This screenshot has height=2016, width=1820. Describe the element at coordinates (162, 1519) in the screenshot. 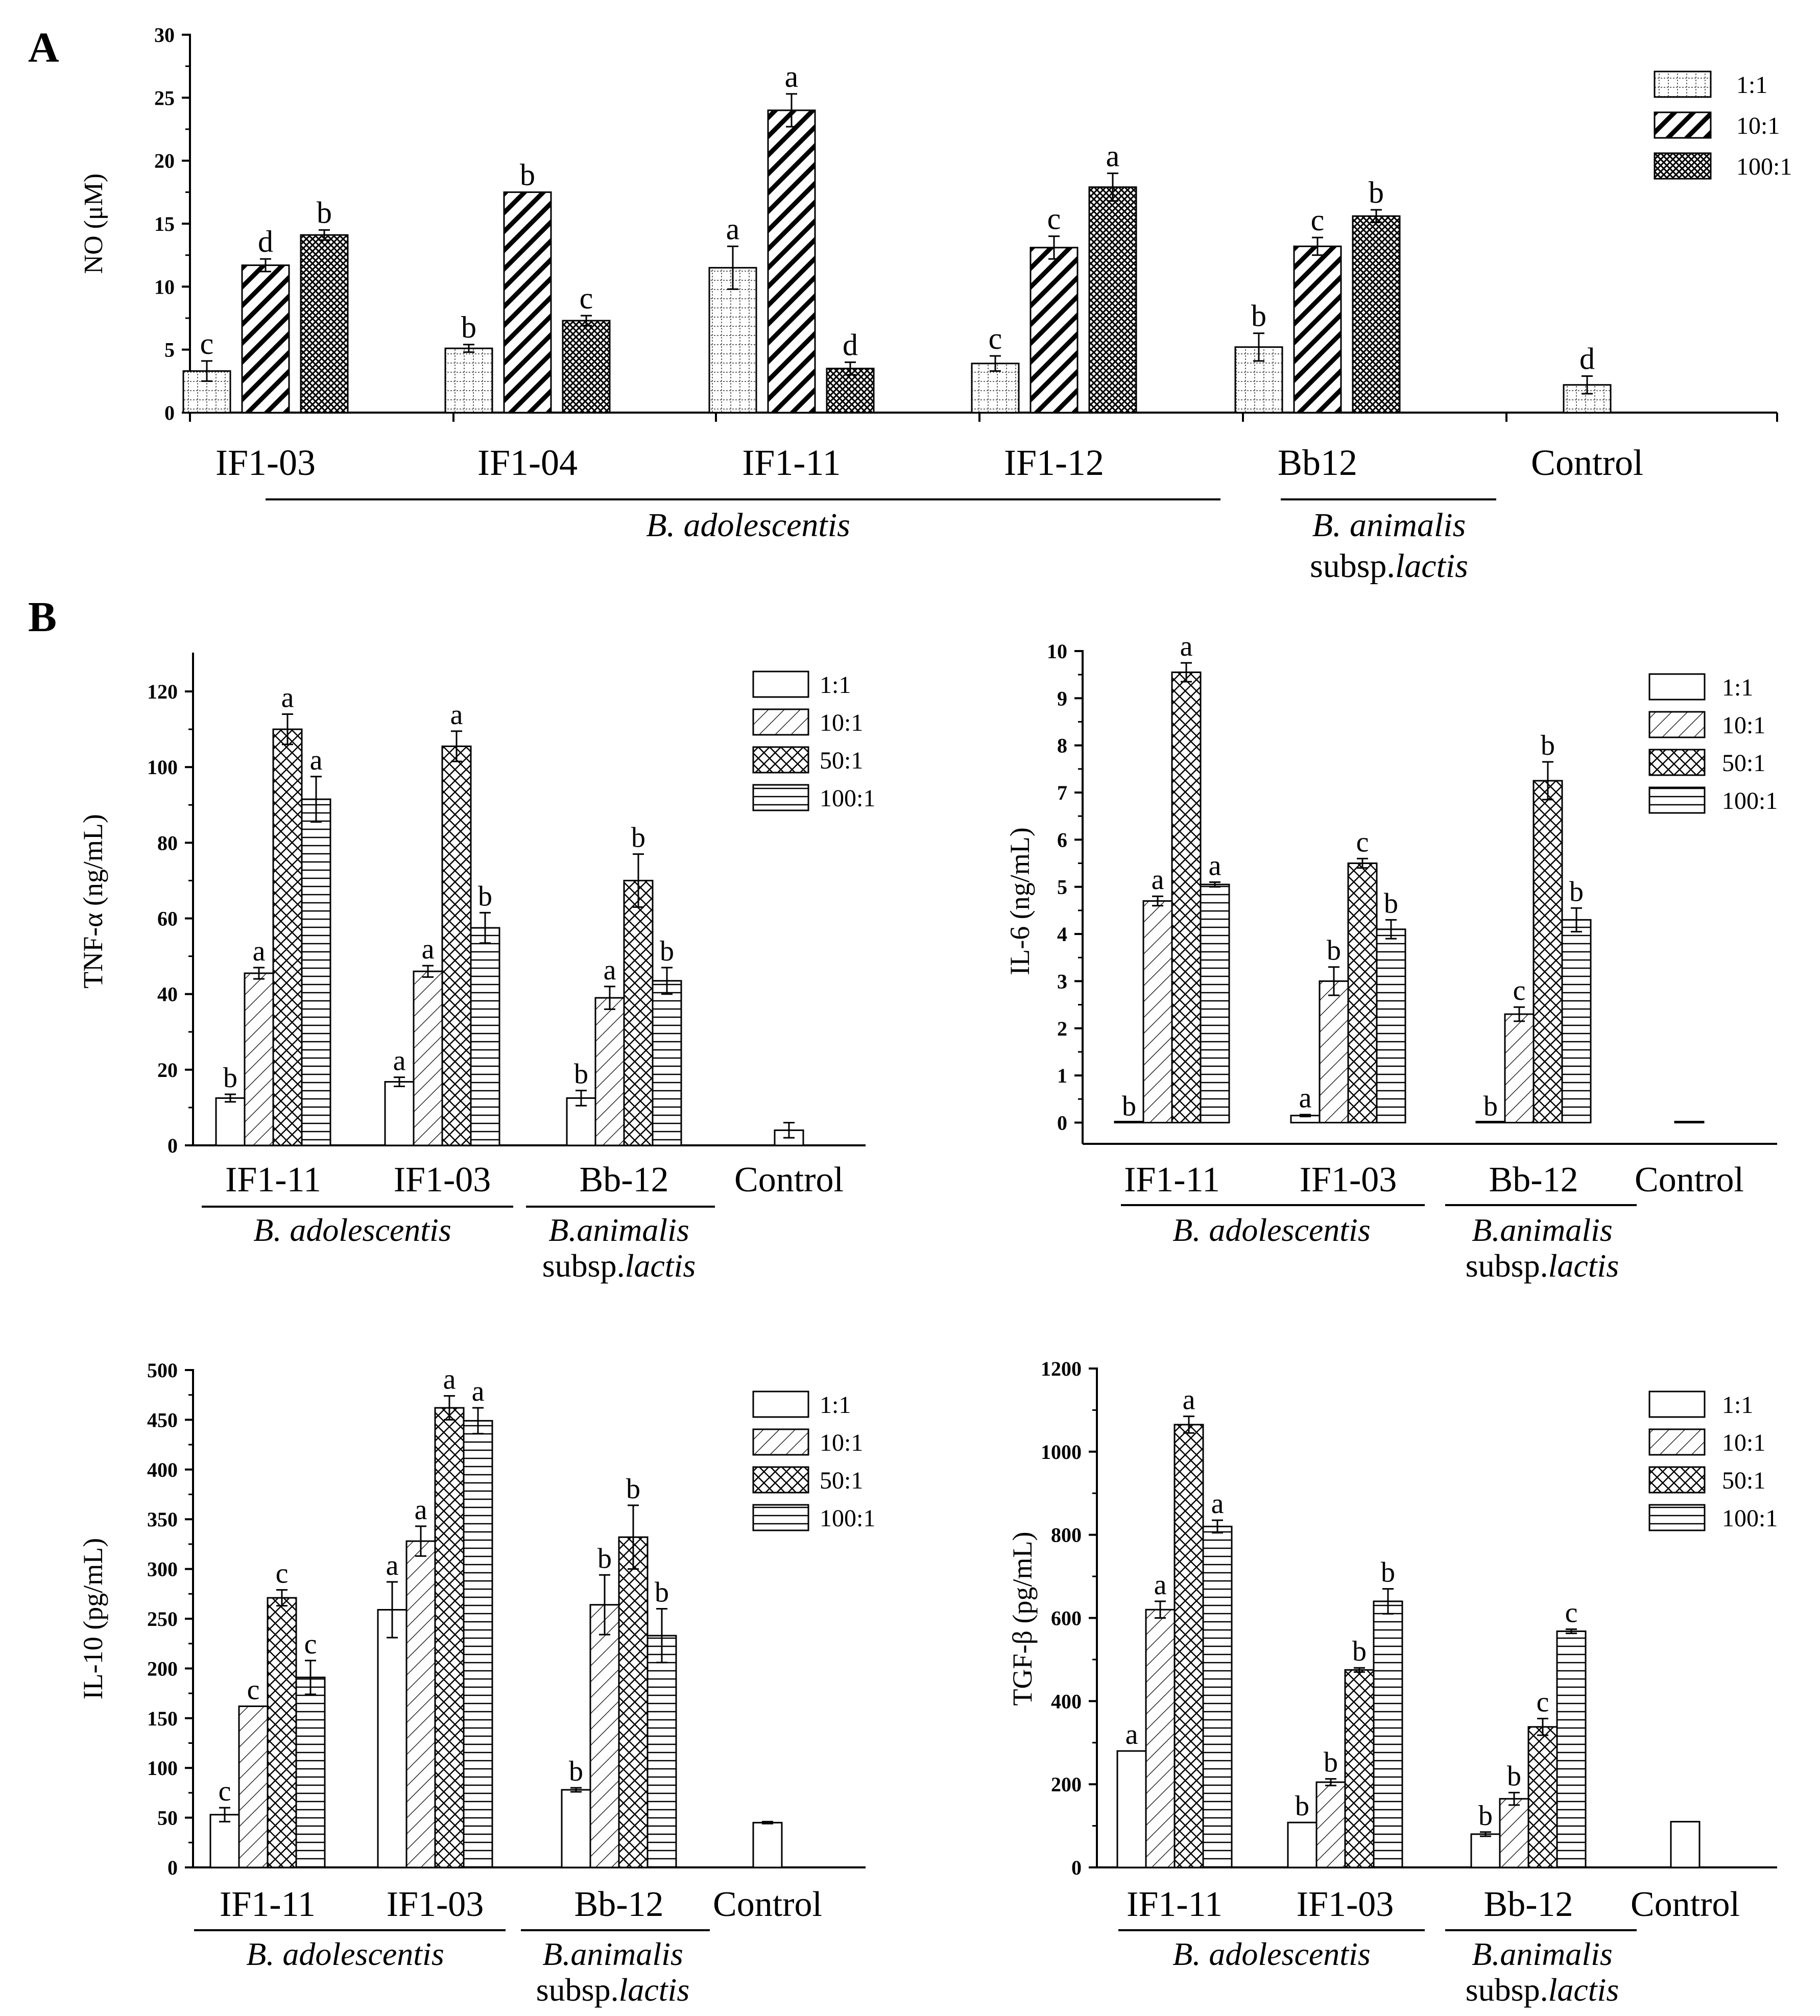

I see `y-tick-label: 350` at that location.